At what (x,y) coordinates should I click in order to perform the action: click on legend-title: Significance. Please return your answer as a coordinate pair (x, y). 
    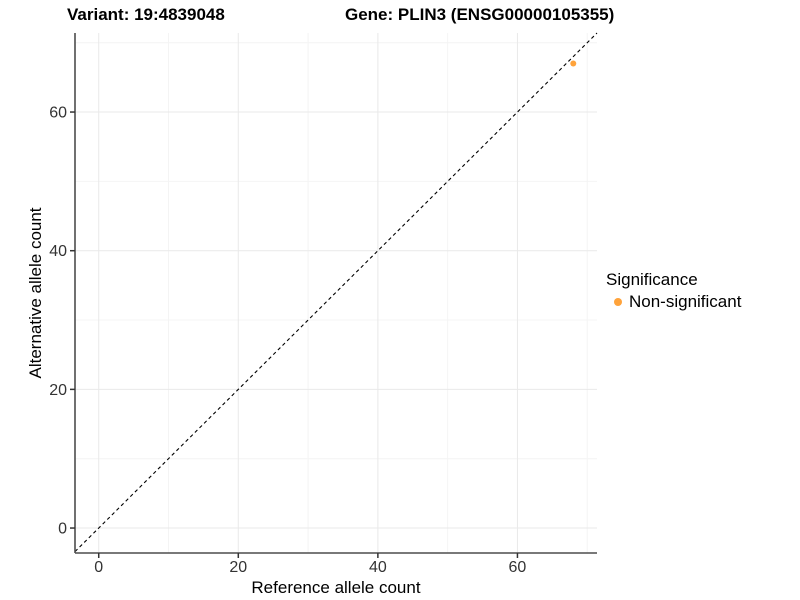
    Looking at the image, I should click on (652, 279).